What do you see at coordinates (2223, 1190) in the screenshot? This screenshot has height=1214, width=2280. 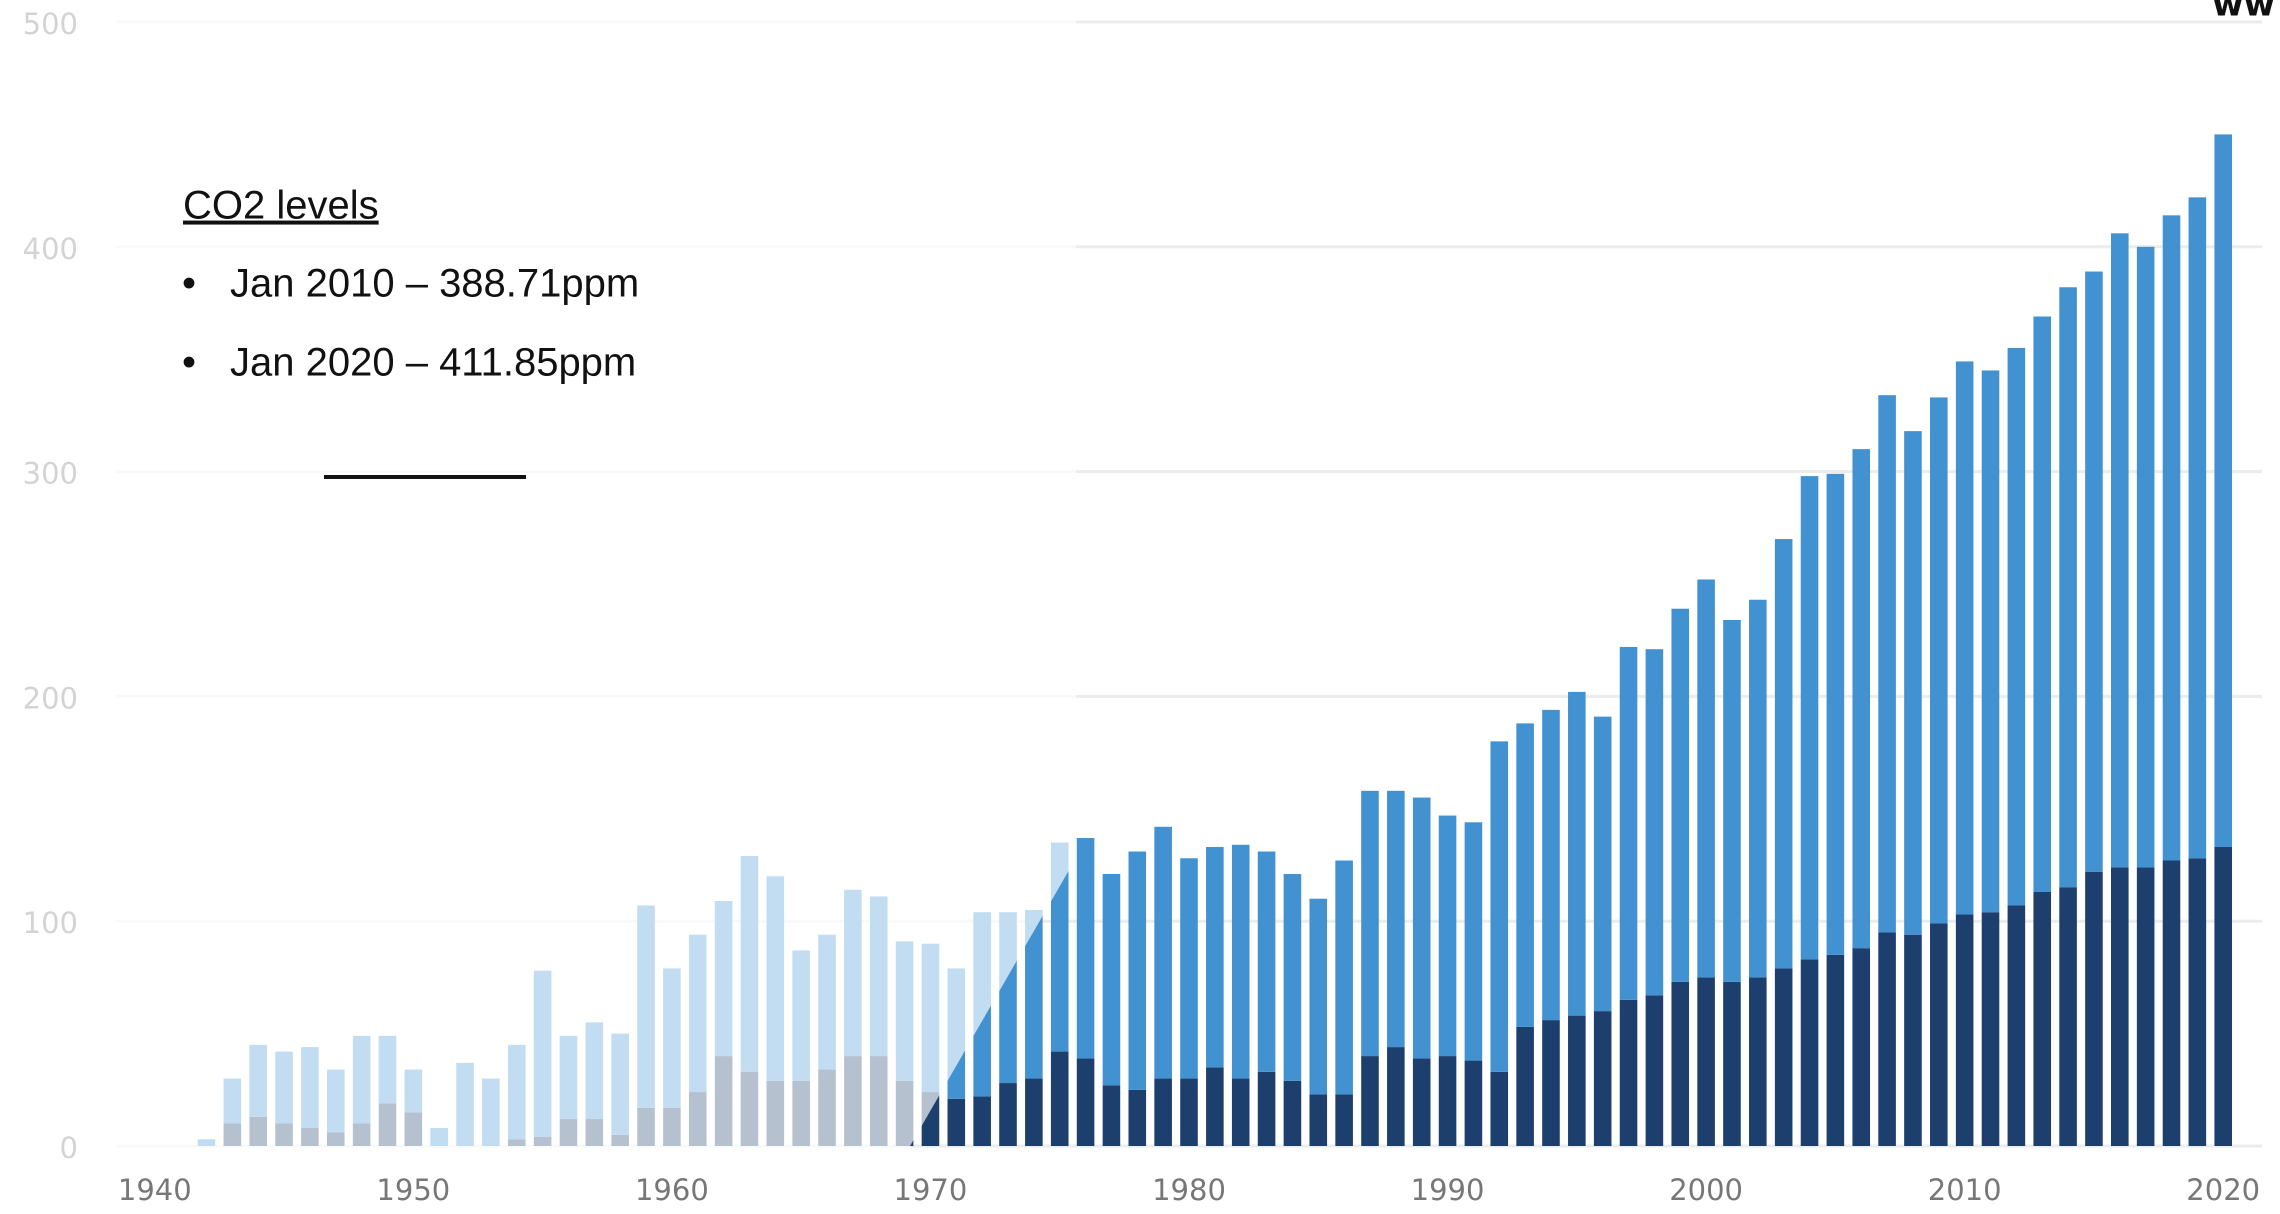 I see `x-tick-label: 2020` at bounding box center [2223, 1190].